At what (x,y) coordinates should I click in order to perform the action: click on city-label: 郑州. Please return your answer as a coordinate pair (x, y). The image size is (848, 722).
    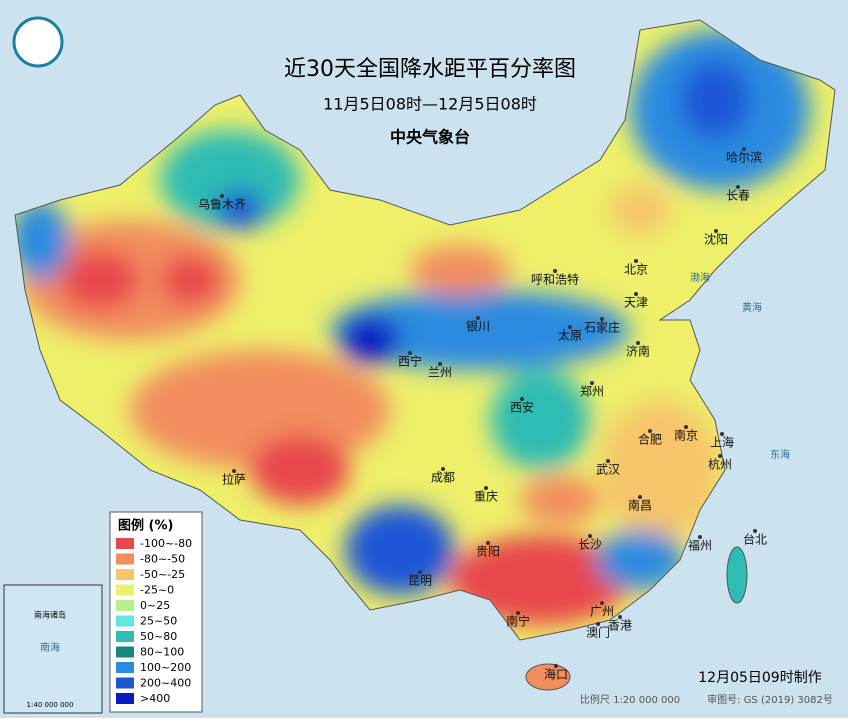
    Looking at the image, I should click on (592, 391).